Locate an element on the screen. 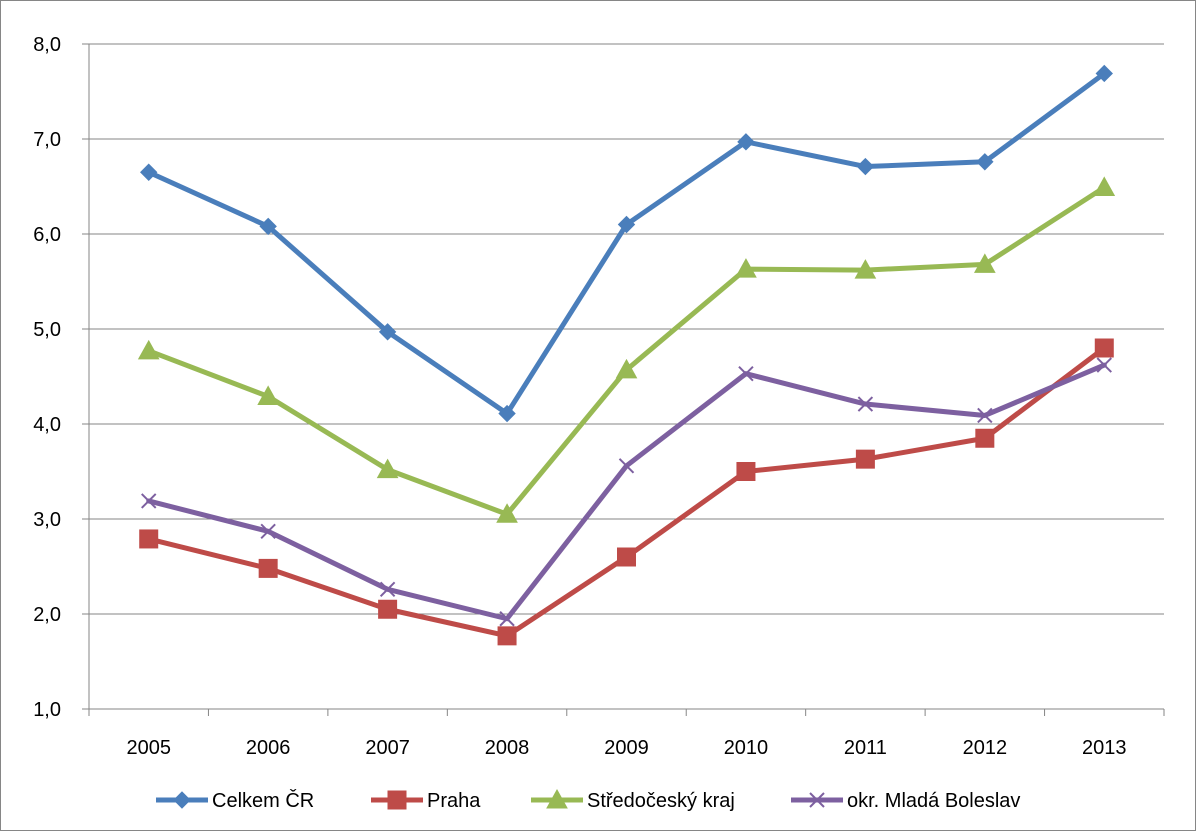  y-tick-label: 4,0 is located at coordinates (47, 425).